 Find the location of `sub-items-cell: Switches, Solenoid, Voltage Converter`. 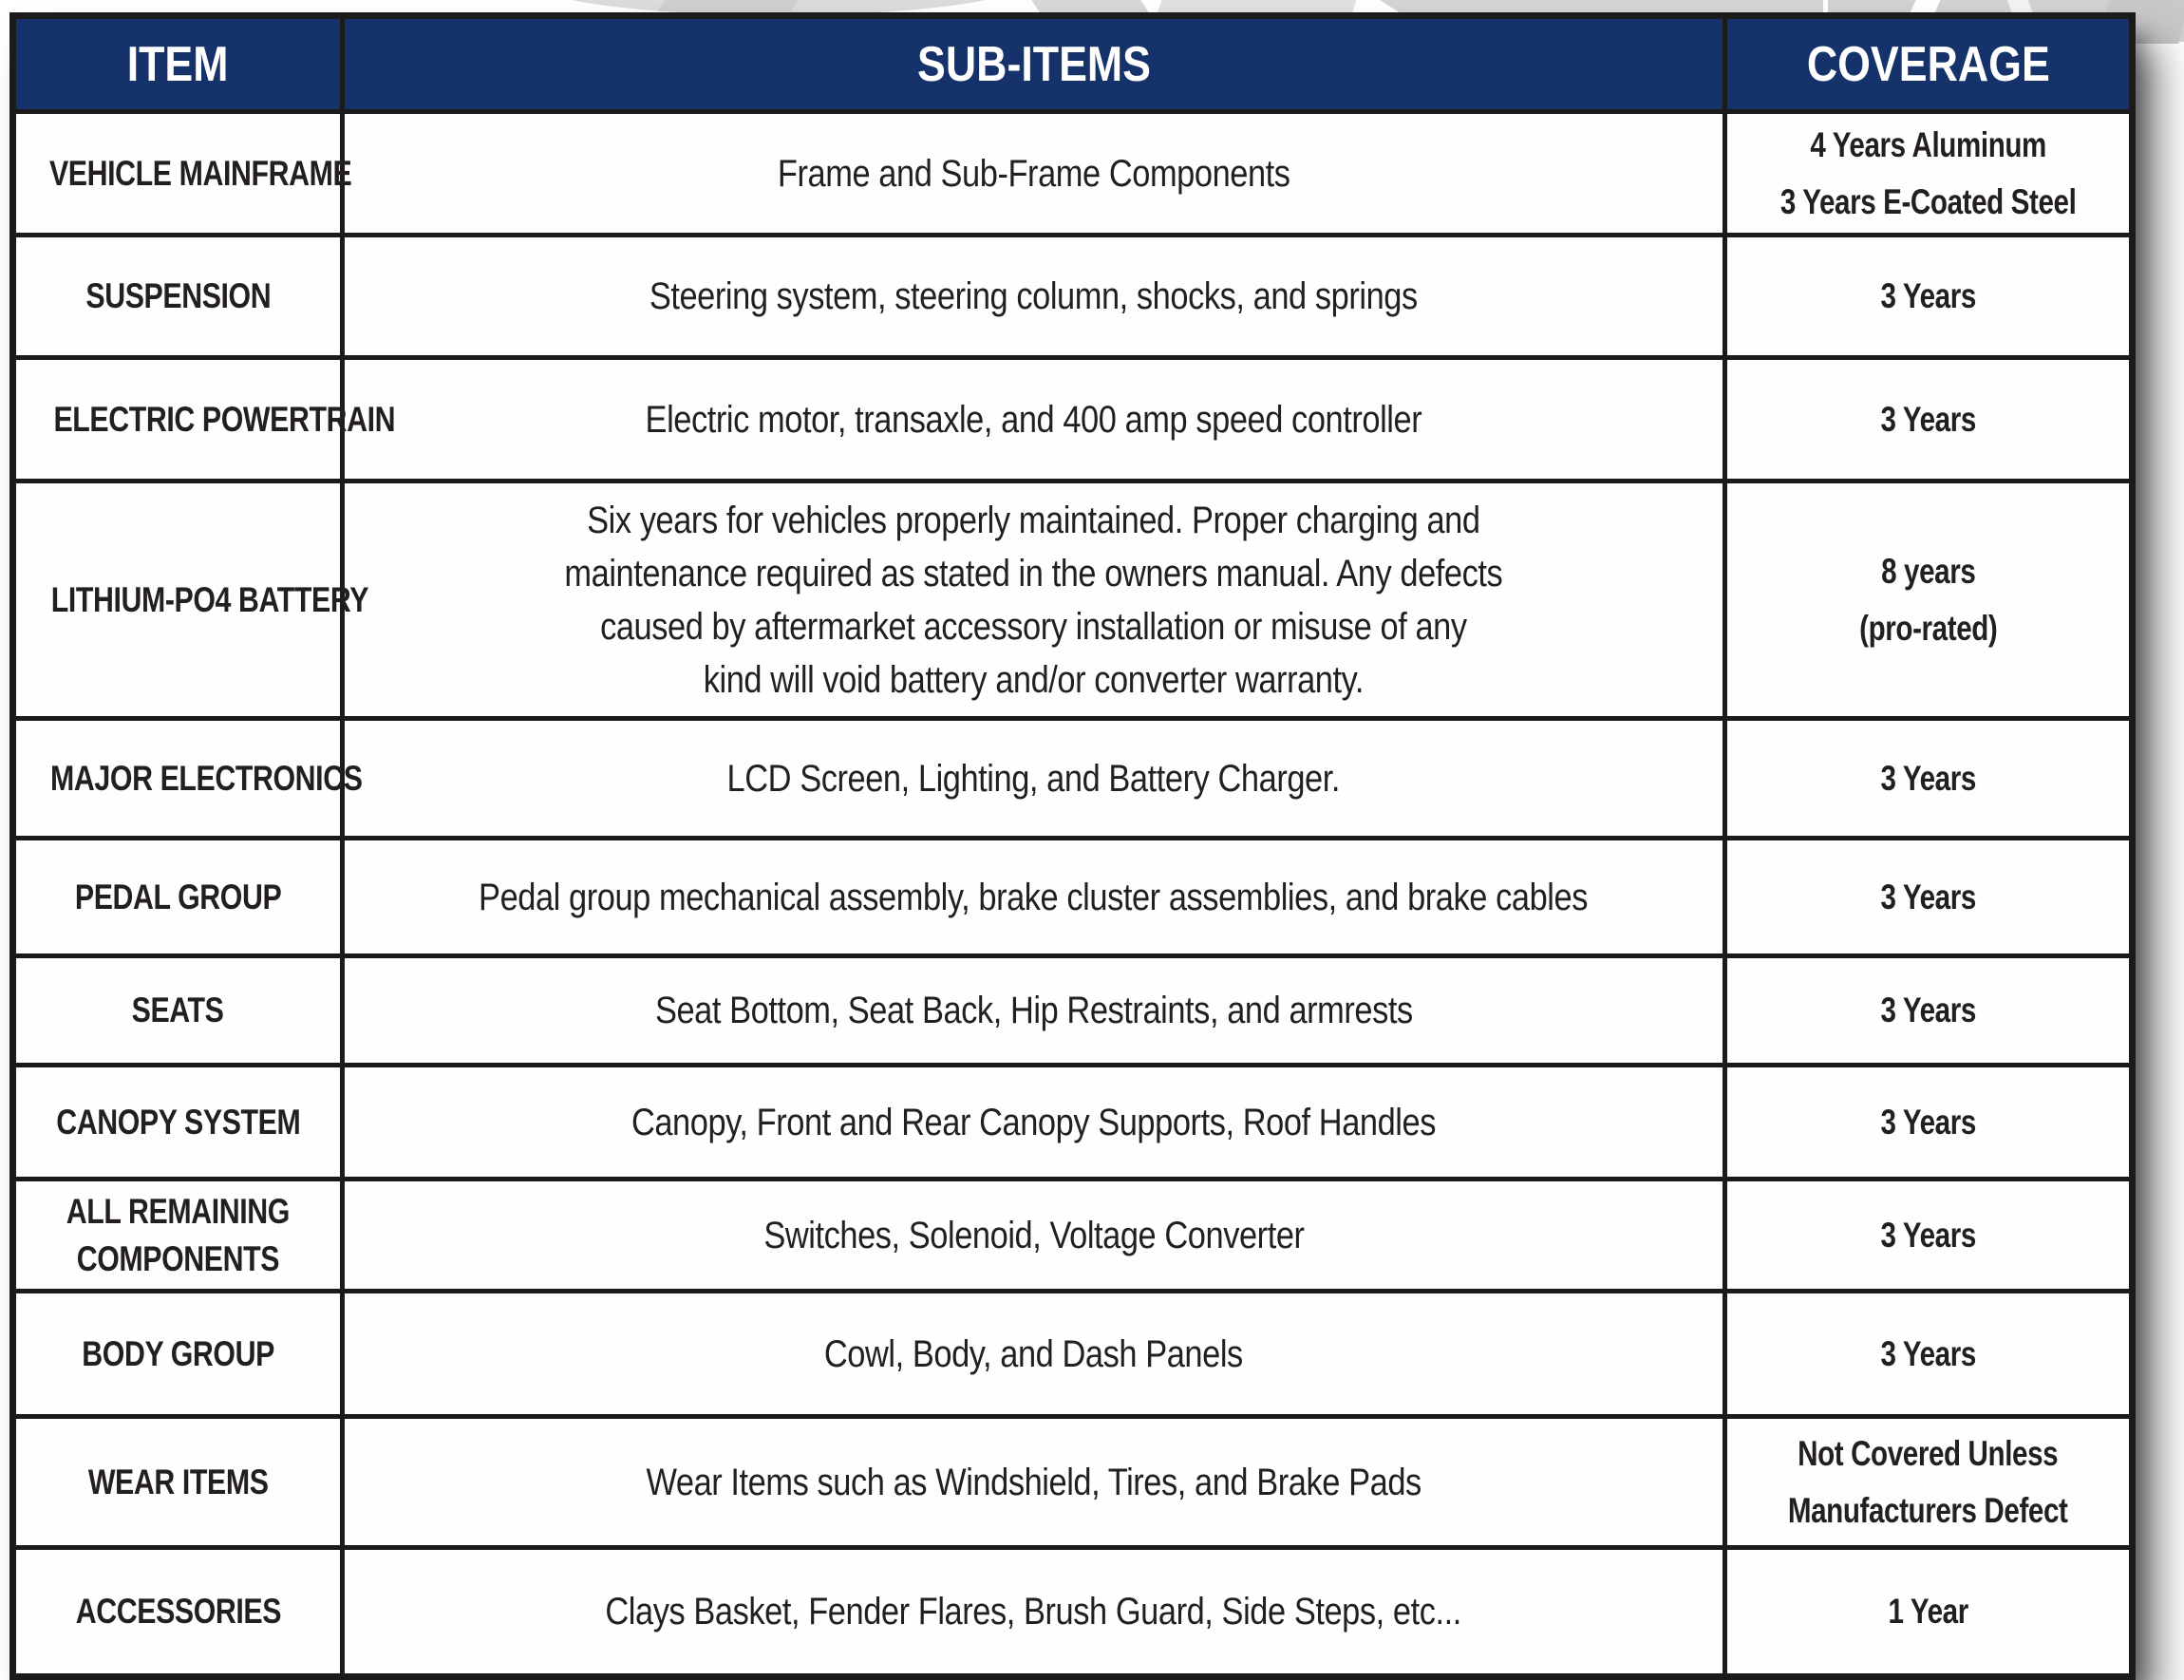

sub-items-cell: Switches, Solenoid, Voltage Converter is located at coordinates (1033, 1235).